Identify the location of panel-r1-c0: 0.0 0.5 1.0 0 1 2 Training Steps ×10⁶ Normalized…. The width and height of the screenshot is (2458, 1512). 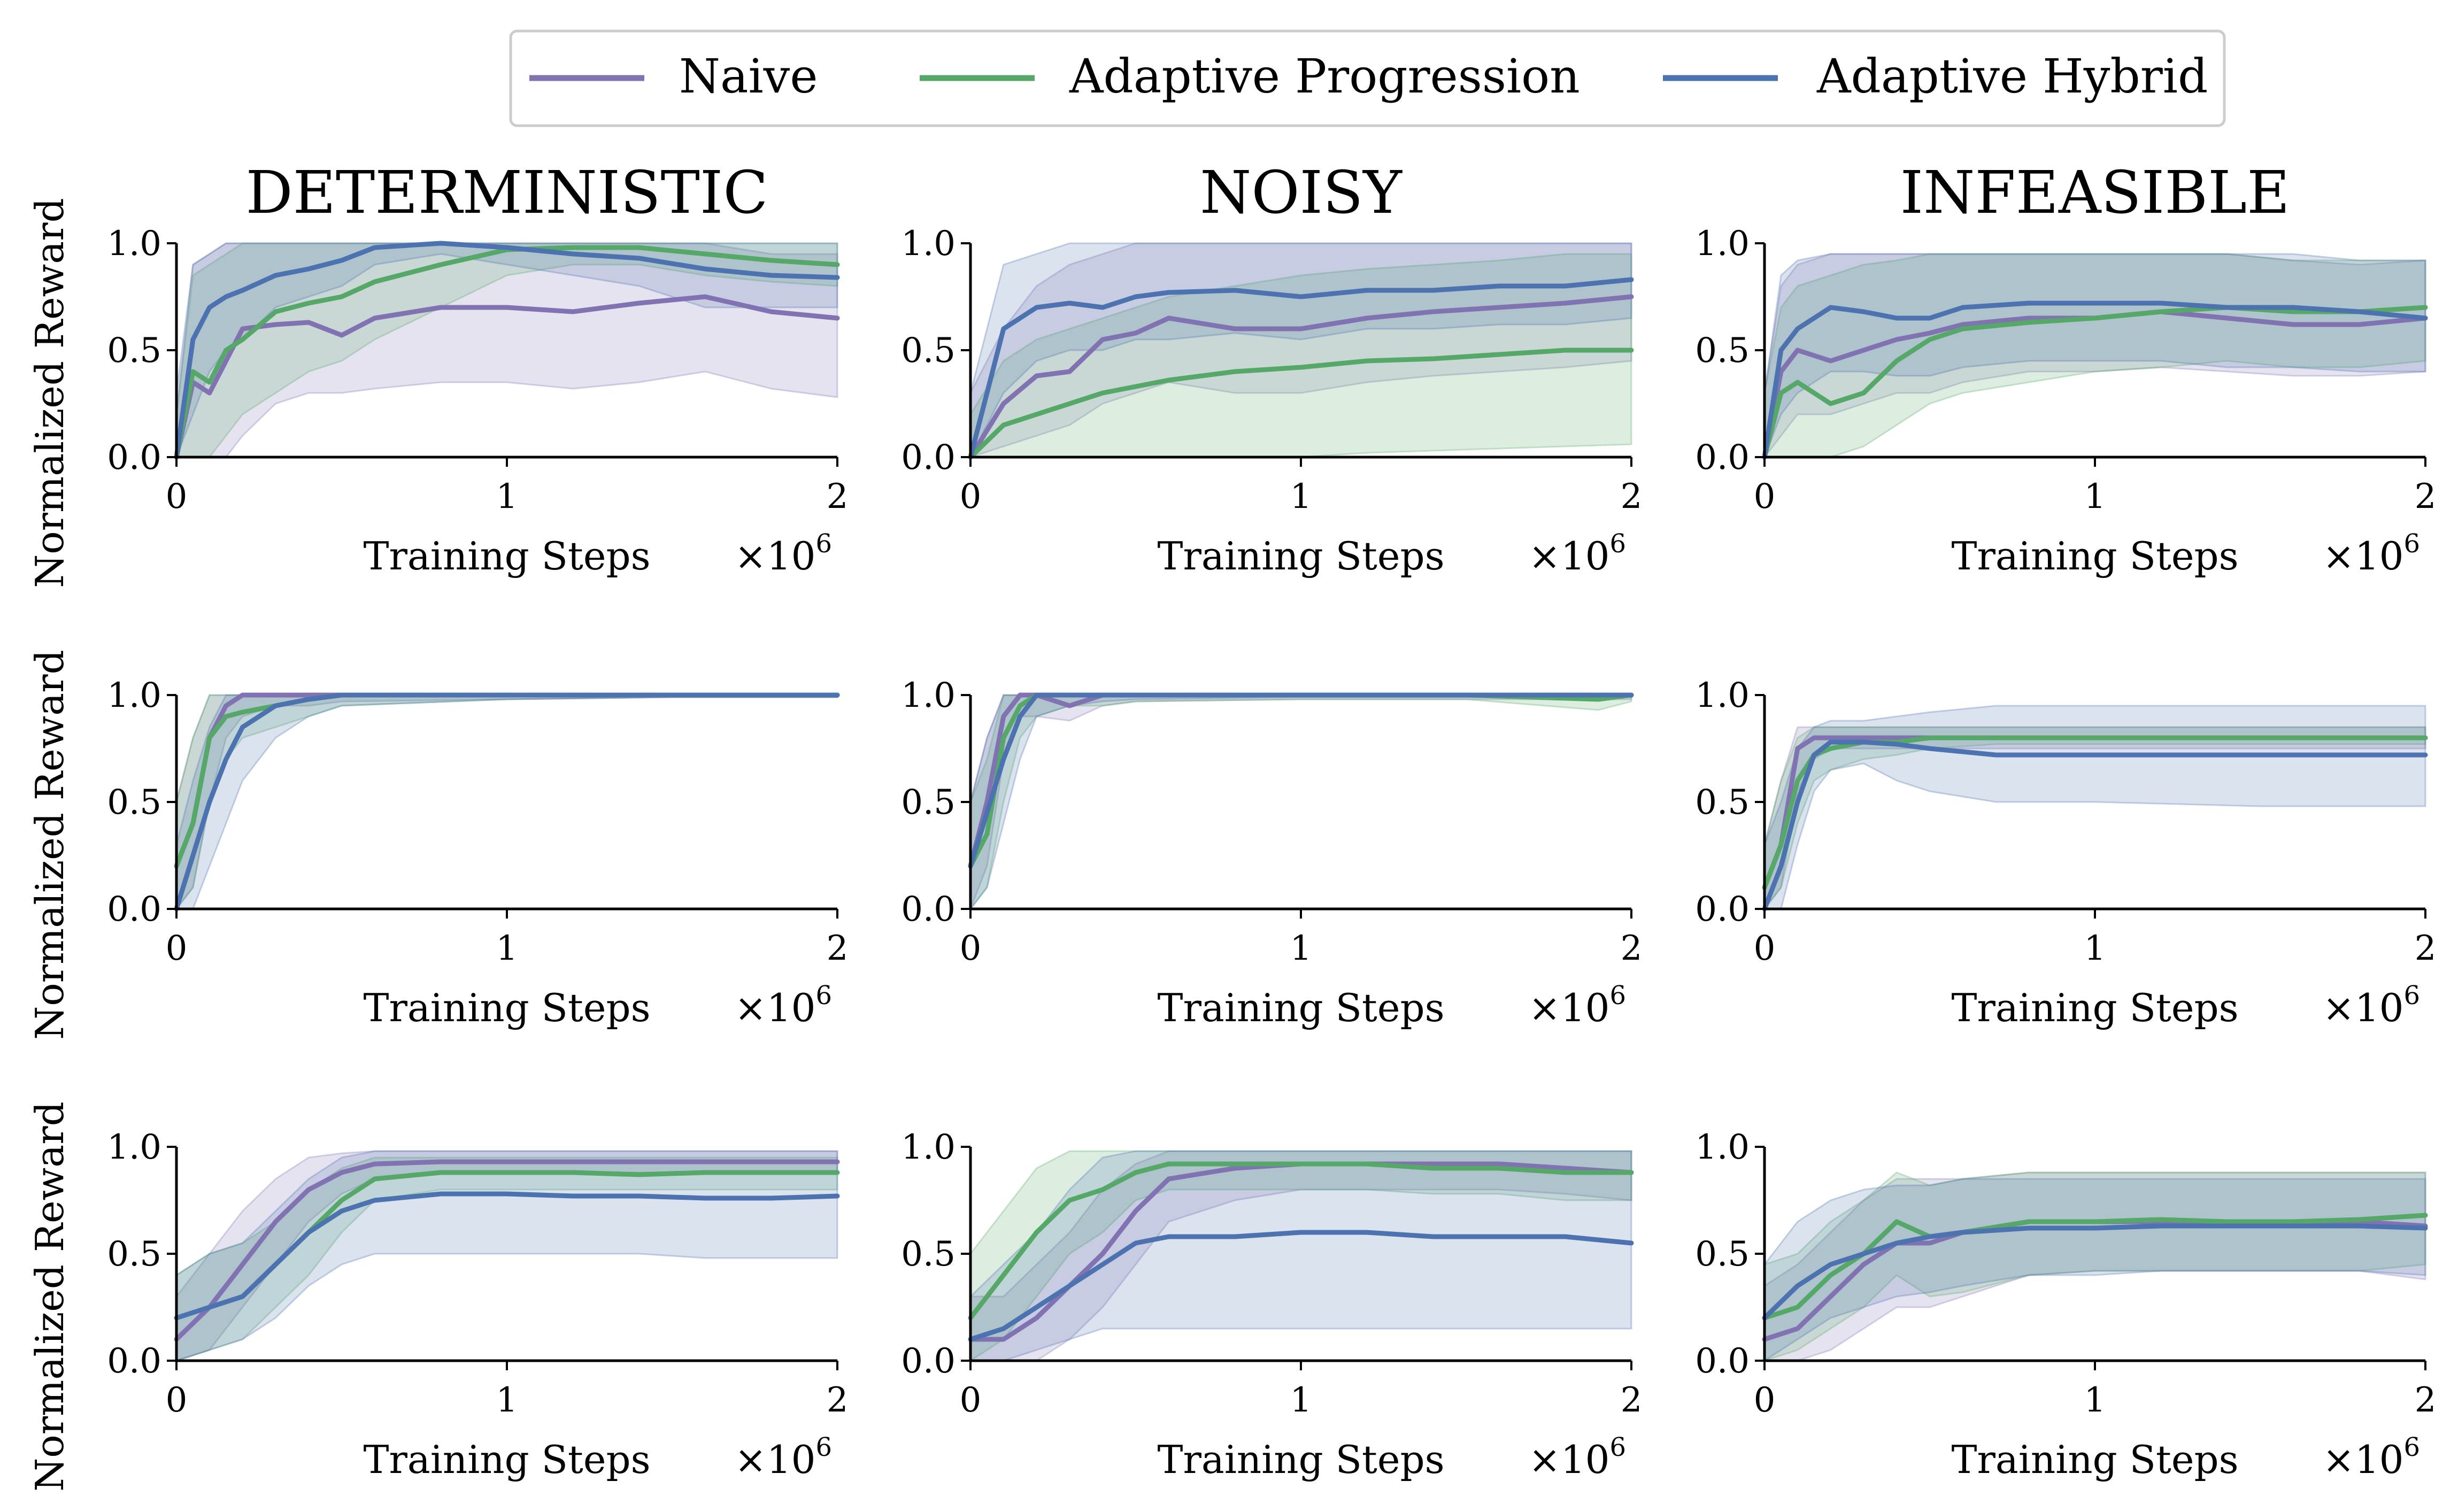
(437, 845).